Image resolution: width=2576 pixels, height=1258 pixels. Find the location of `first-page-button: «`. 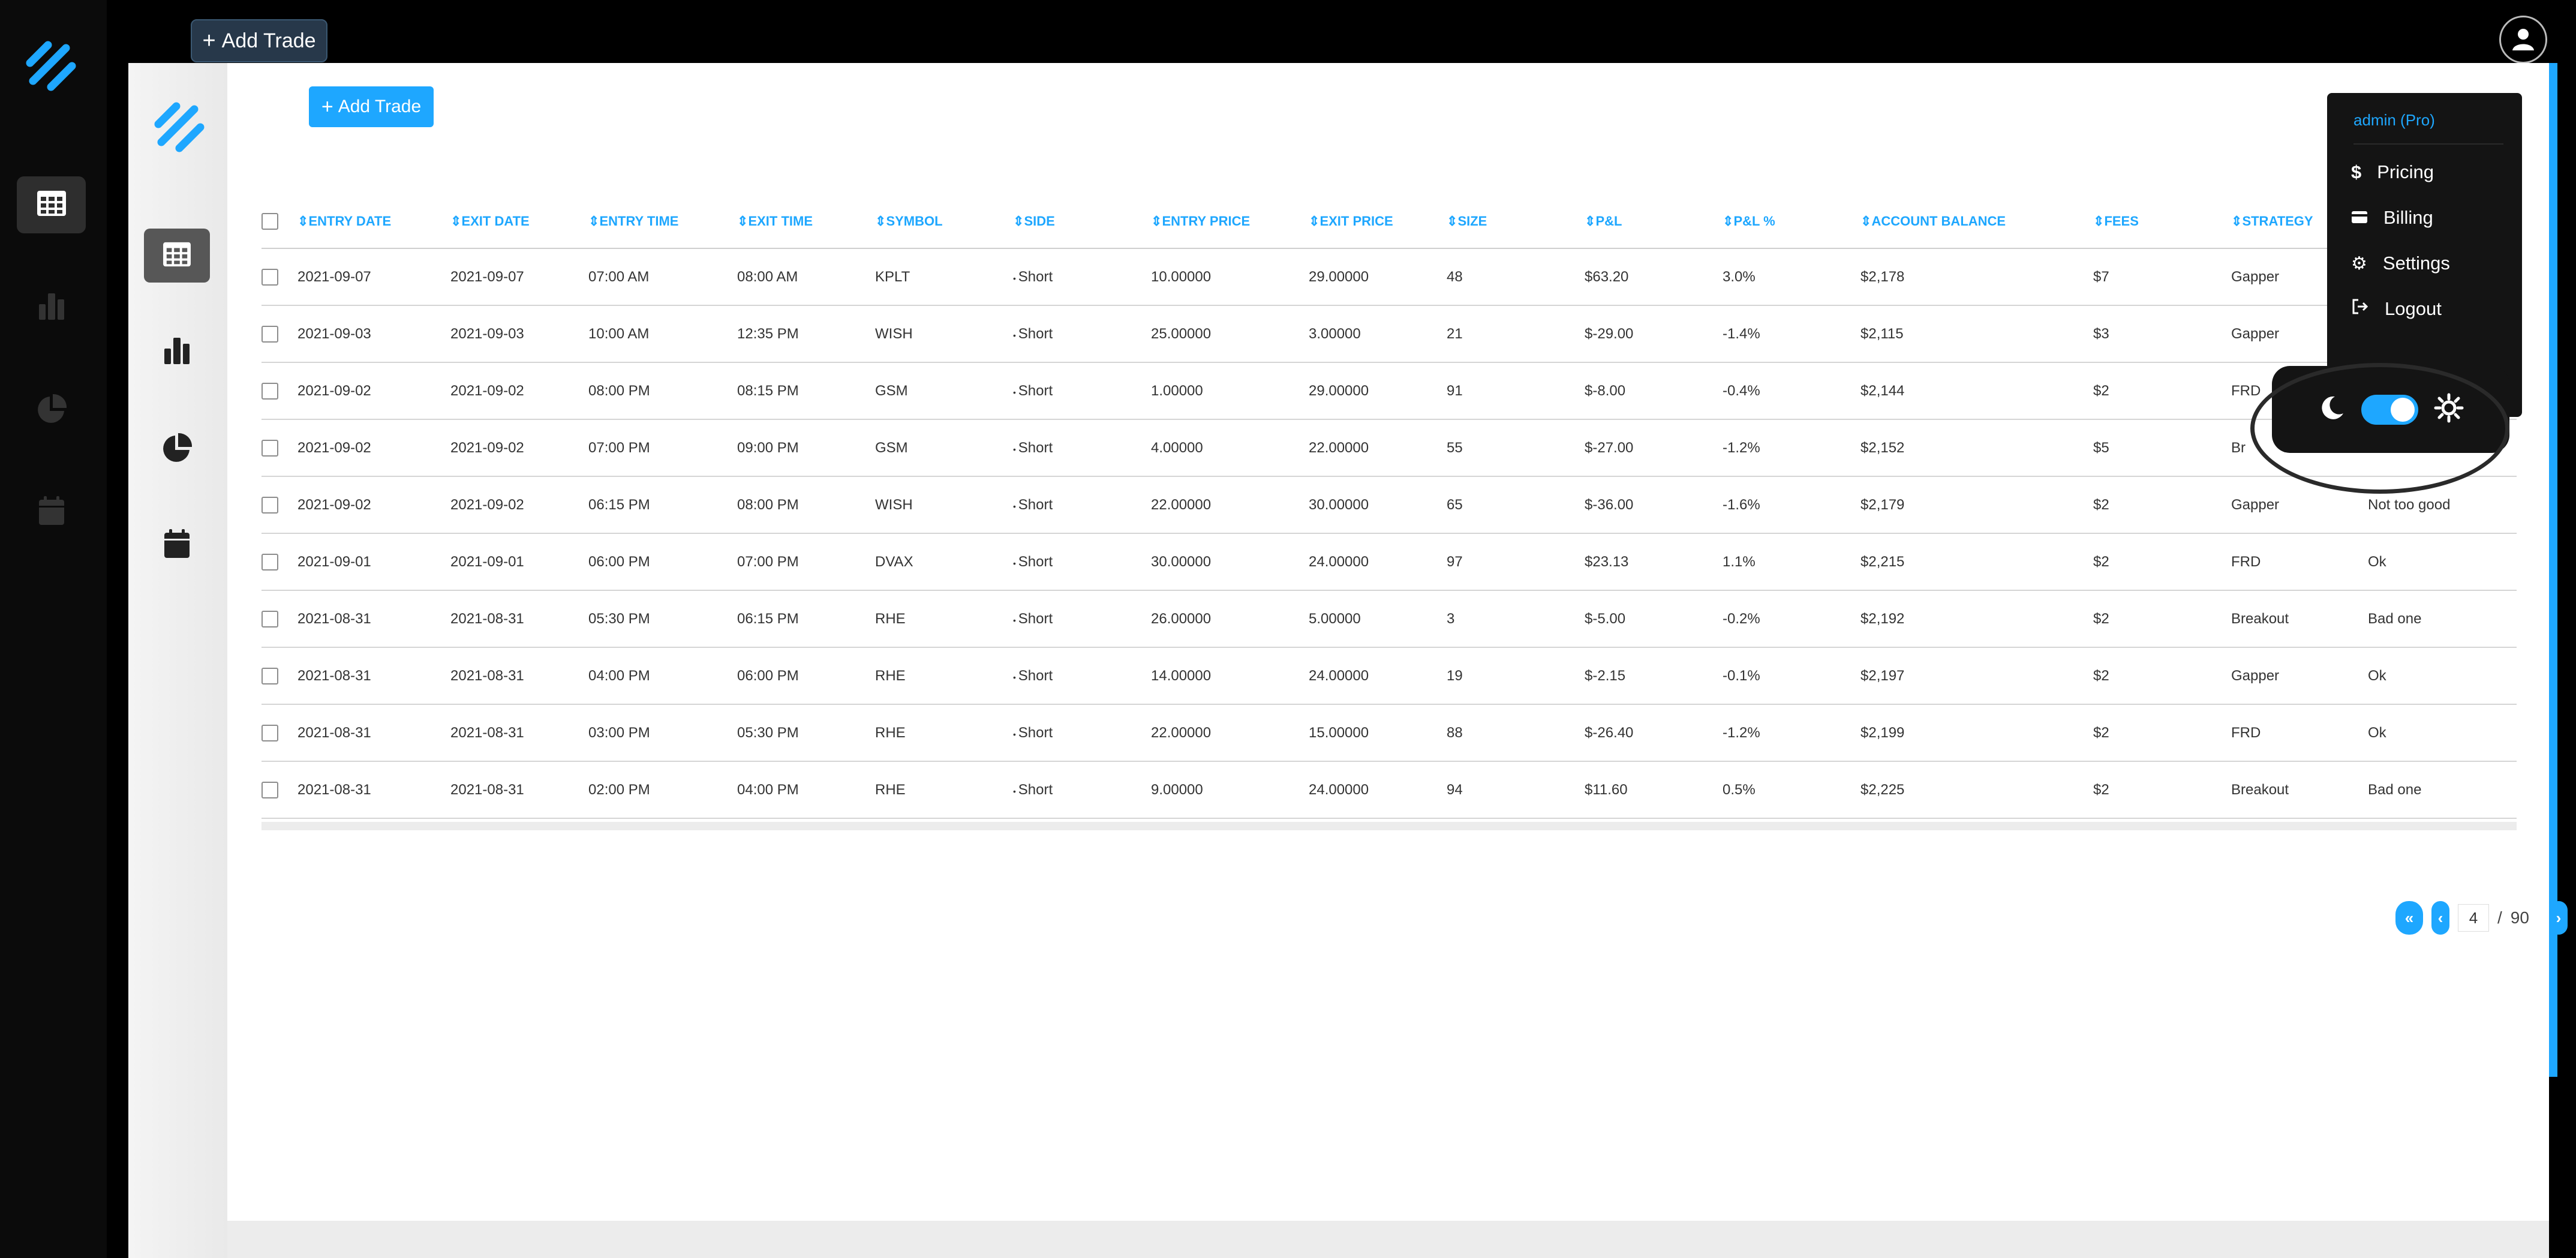

first-page-button: « is located at coordinates (2409, 918).